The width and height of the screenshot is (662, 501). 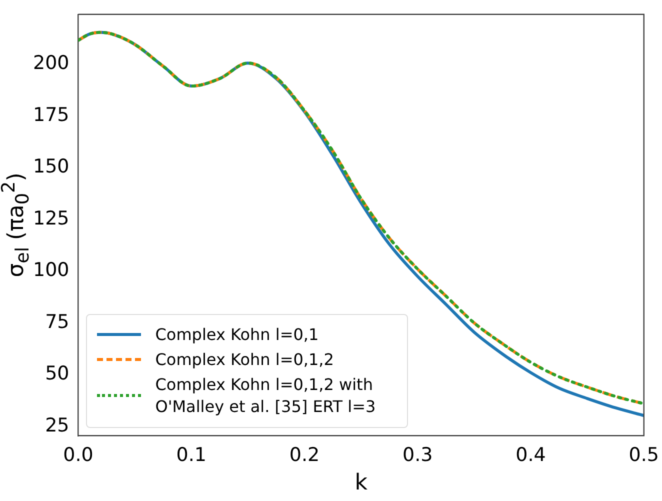 I want to click on y-tick-label: 25, so click(x=57, y=425).